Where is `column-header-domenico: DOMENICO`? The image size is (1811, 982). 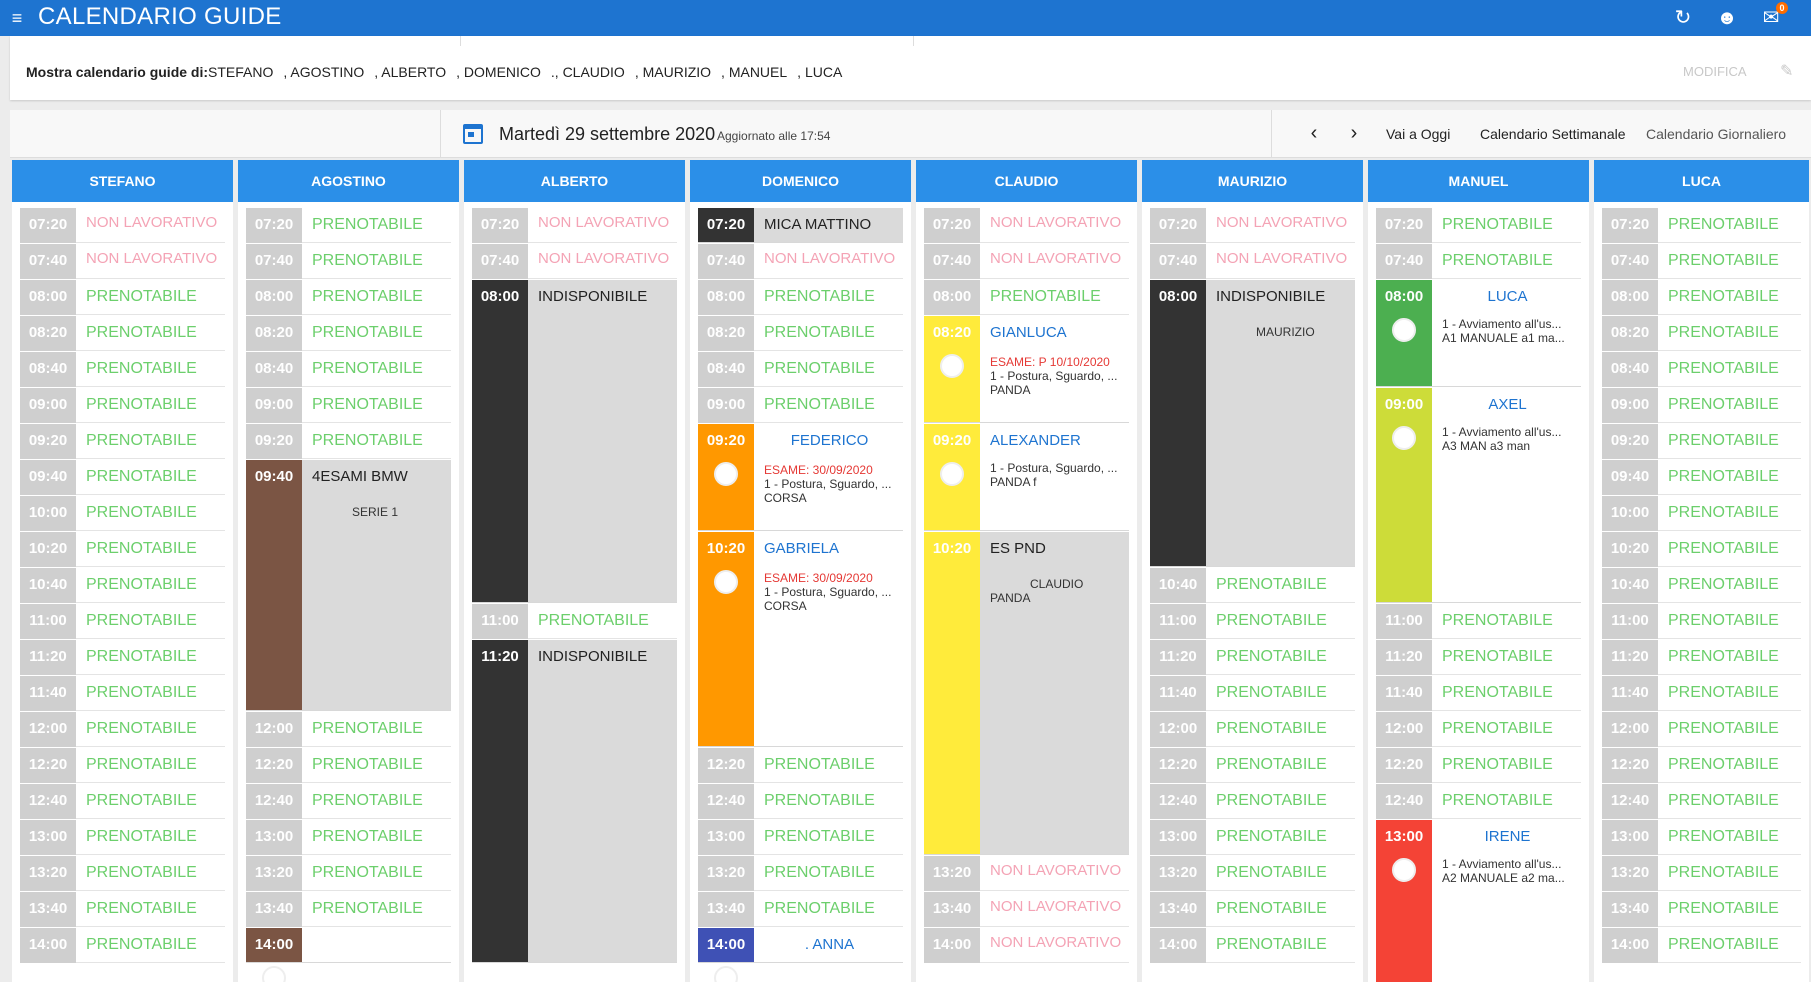 column-header-domenico: DOMENICO is located at coordinates (800, 181).